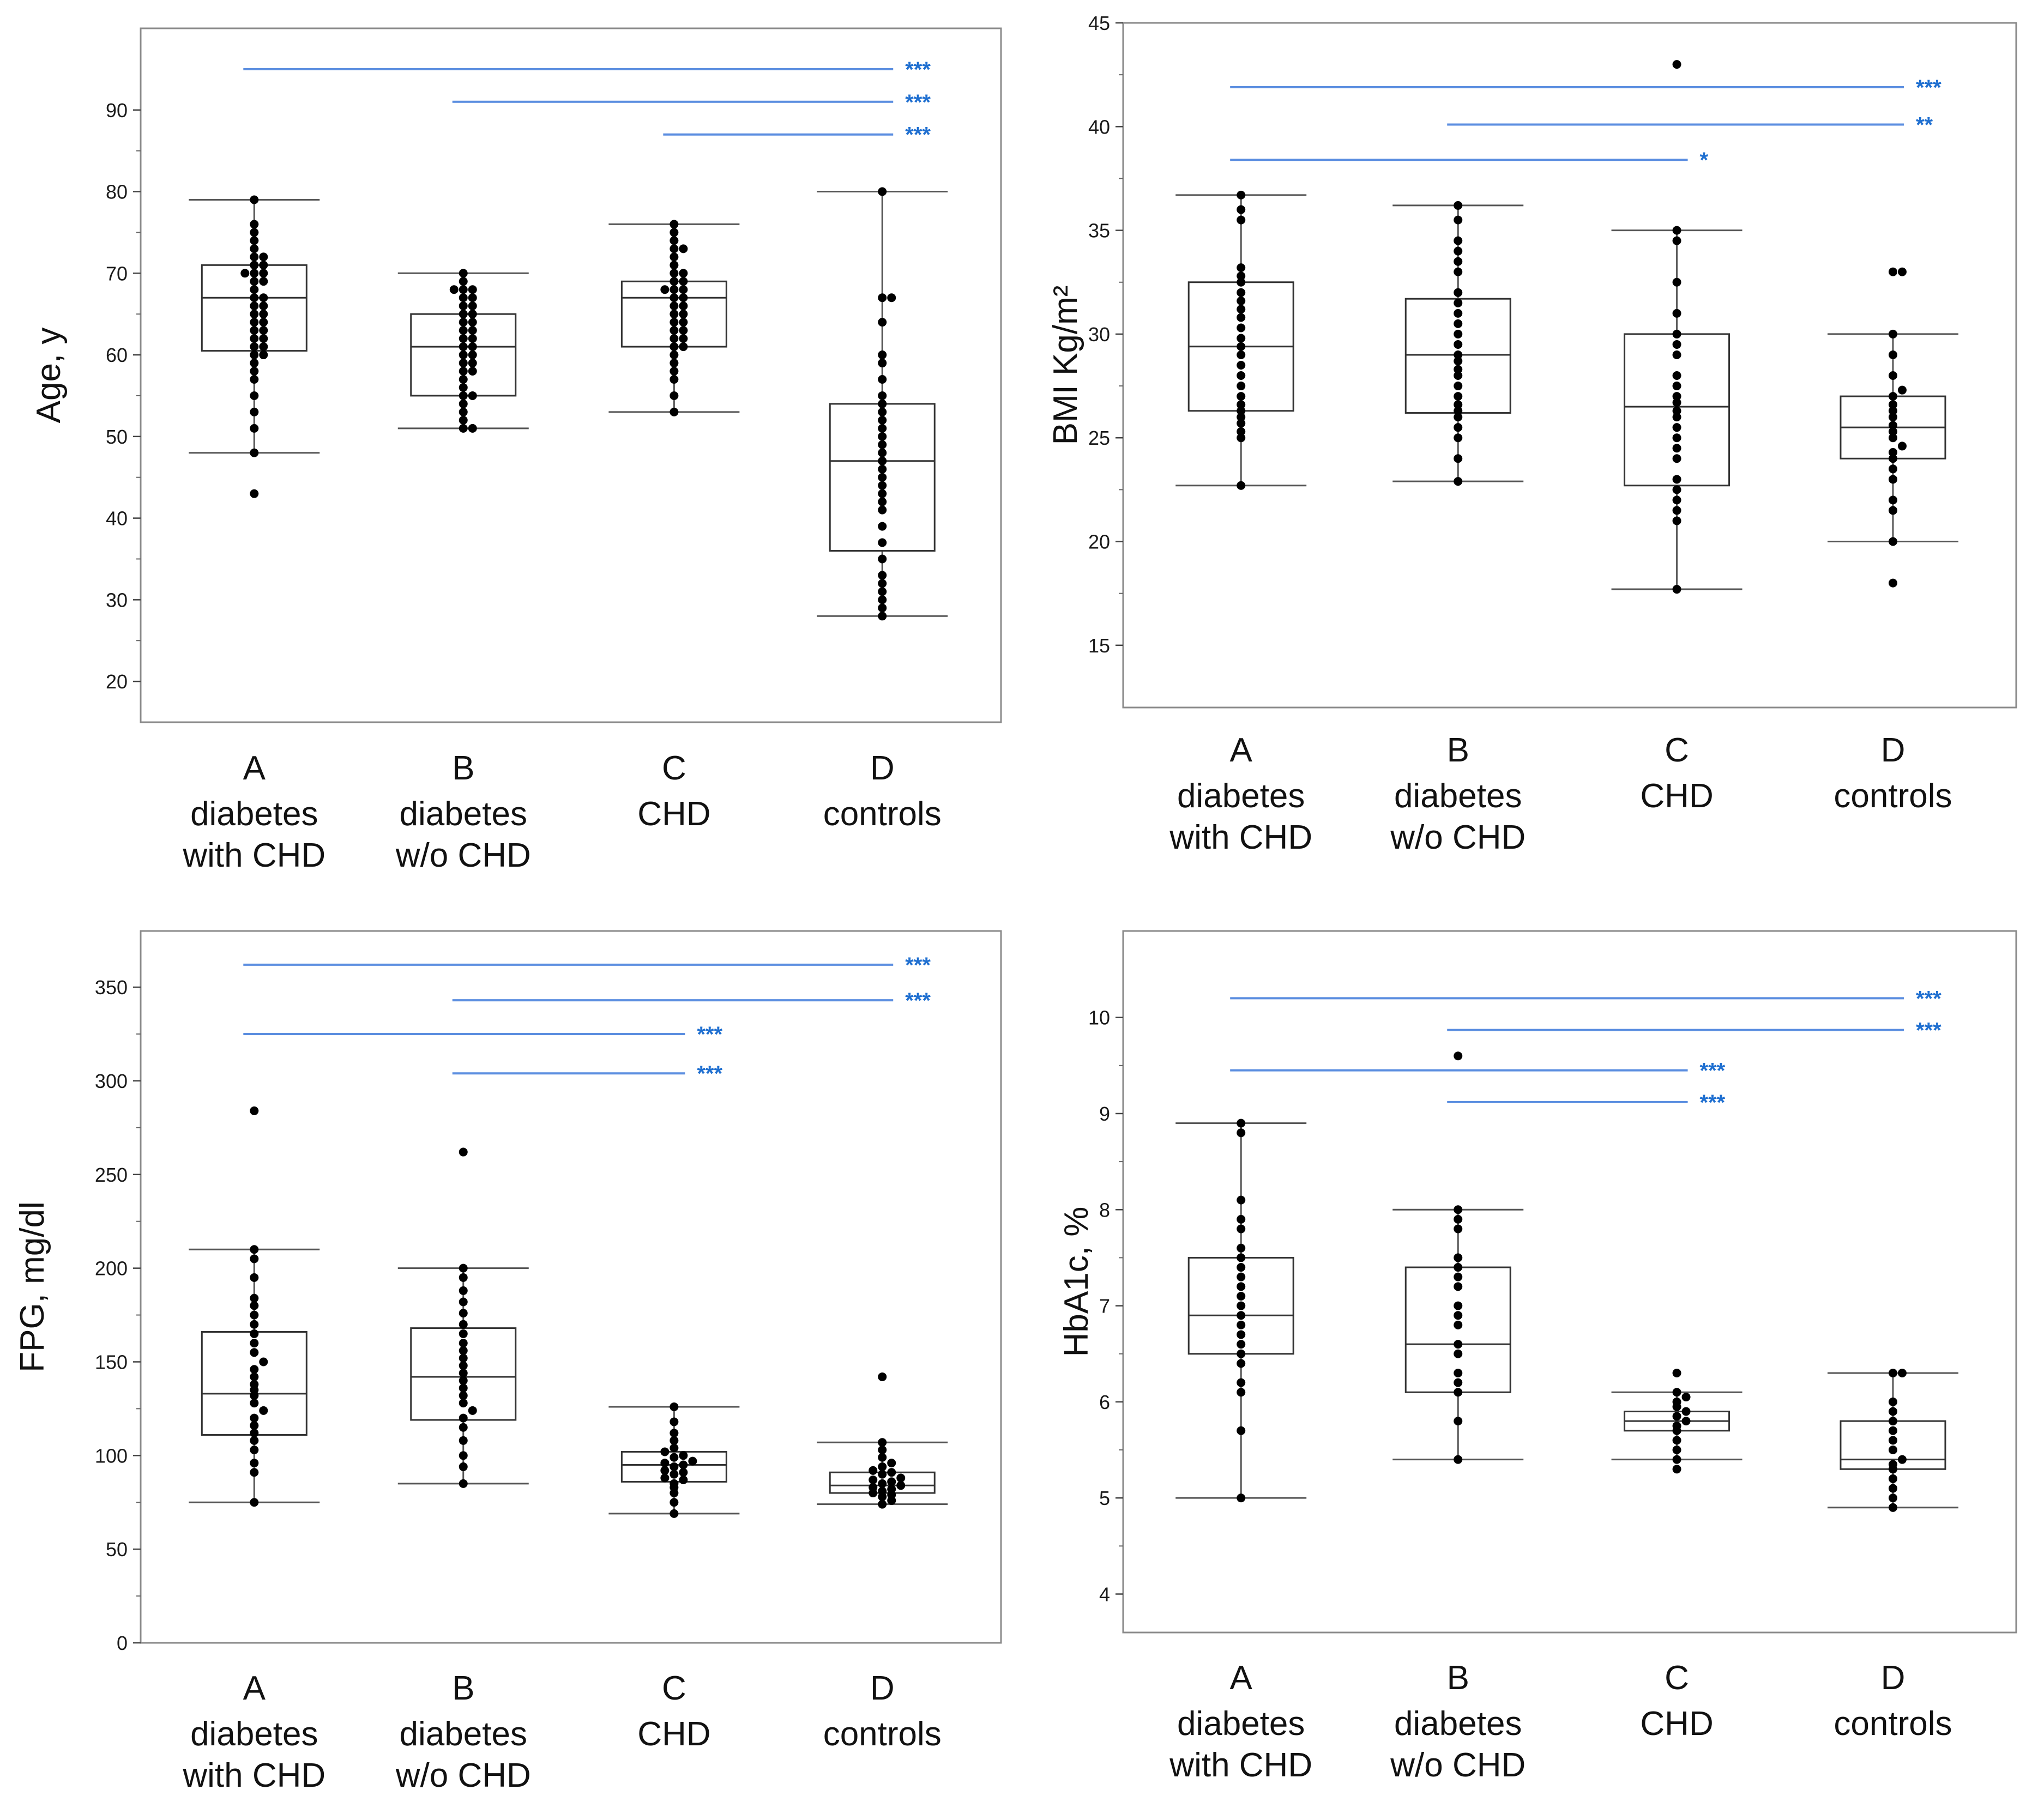 The image size is (2038, 1820). Describe the element at coordinates (111, 1268) in the screenshot. I see `y-tick-label: 200` at that location.